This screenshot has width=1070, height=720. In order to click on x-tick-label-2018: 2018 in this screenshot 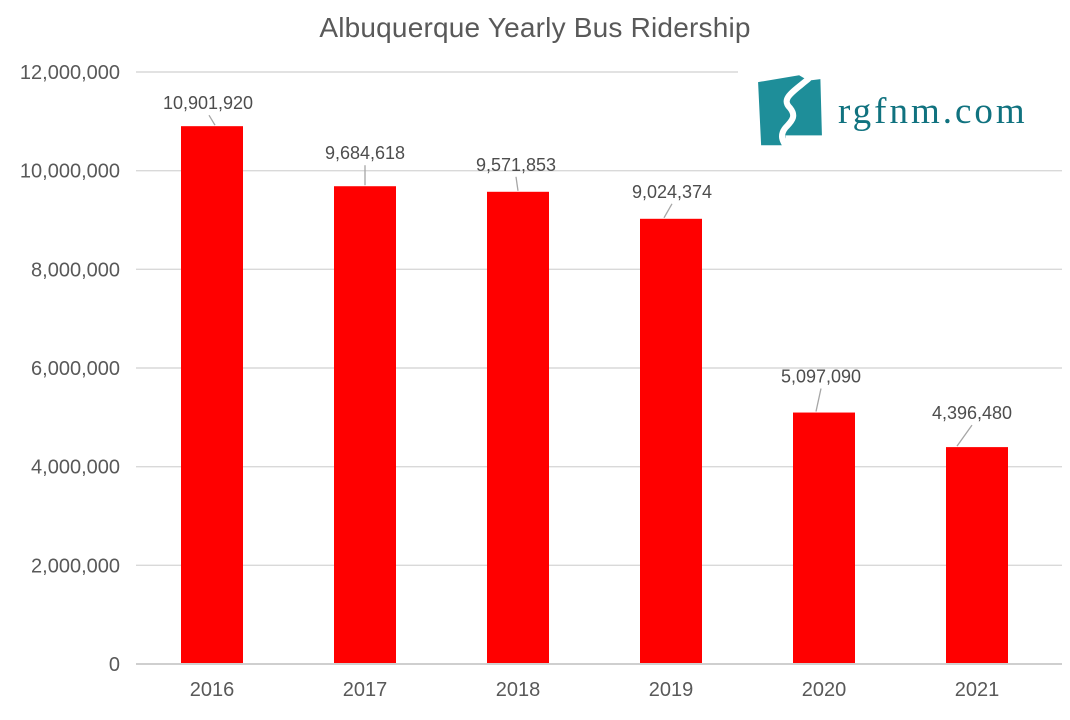, I will do `click(518, 690)`.